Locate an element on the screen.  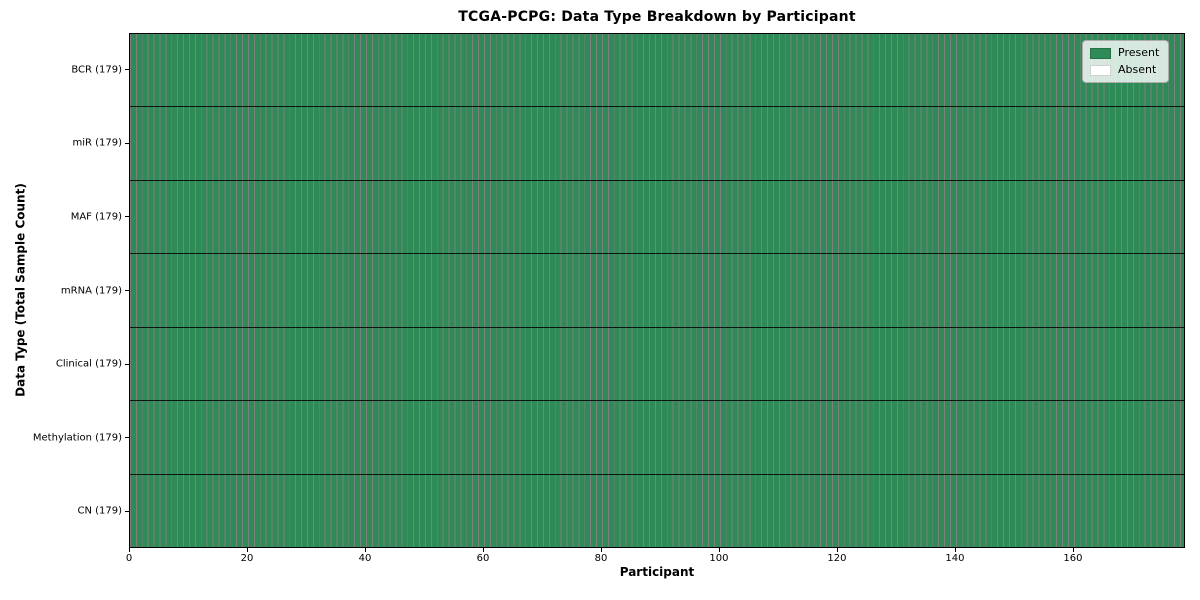
x-tick-label: 0 is located at coordinates (129, 558).